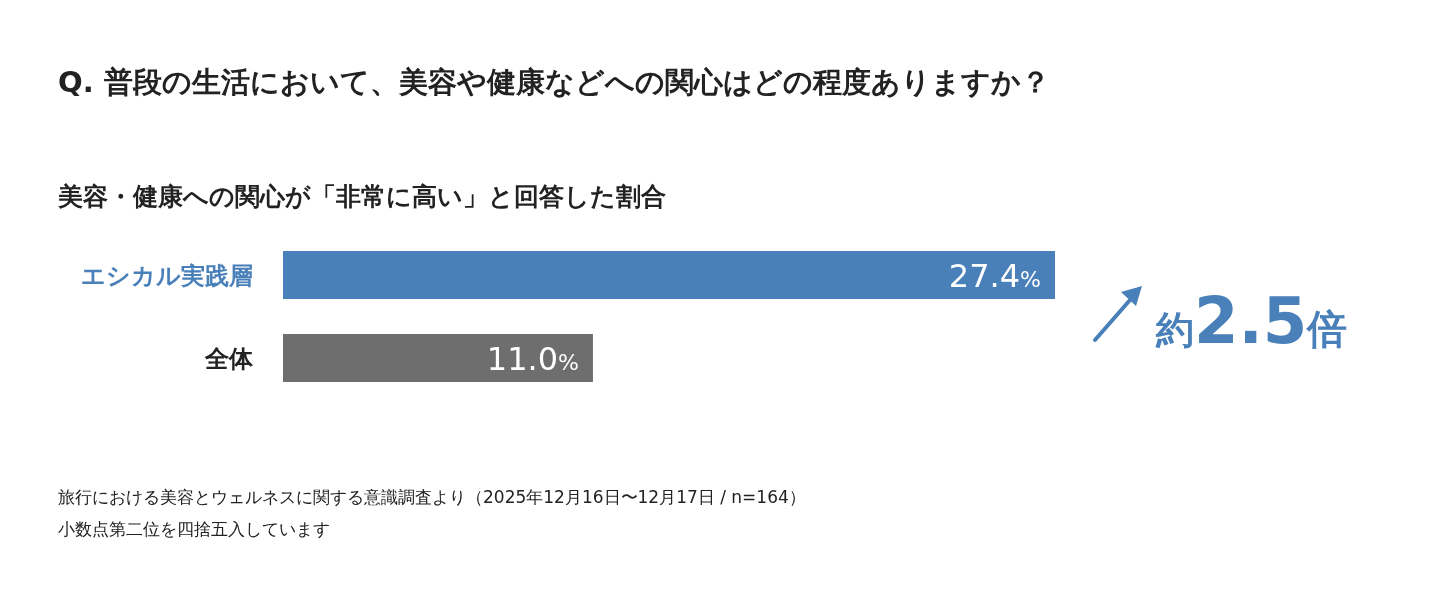 The width and height of the screenshot is (1433, 593). Describe the element at coordinates (994, 276) in the screenshot. I see `data-label: 27.4%` at that location.